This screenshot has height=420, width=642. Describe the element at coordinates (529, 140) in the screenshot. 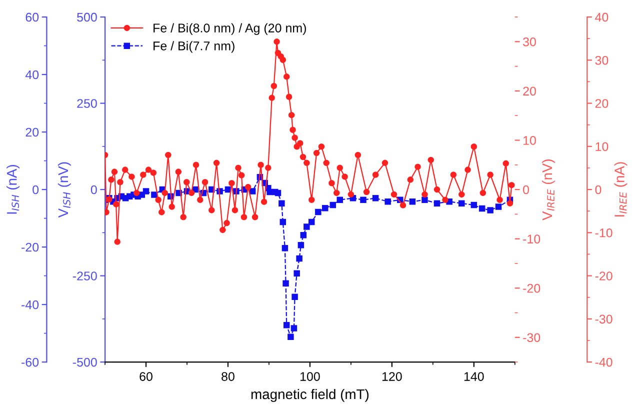

I see `y-tick-label: 10` at that location.